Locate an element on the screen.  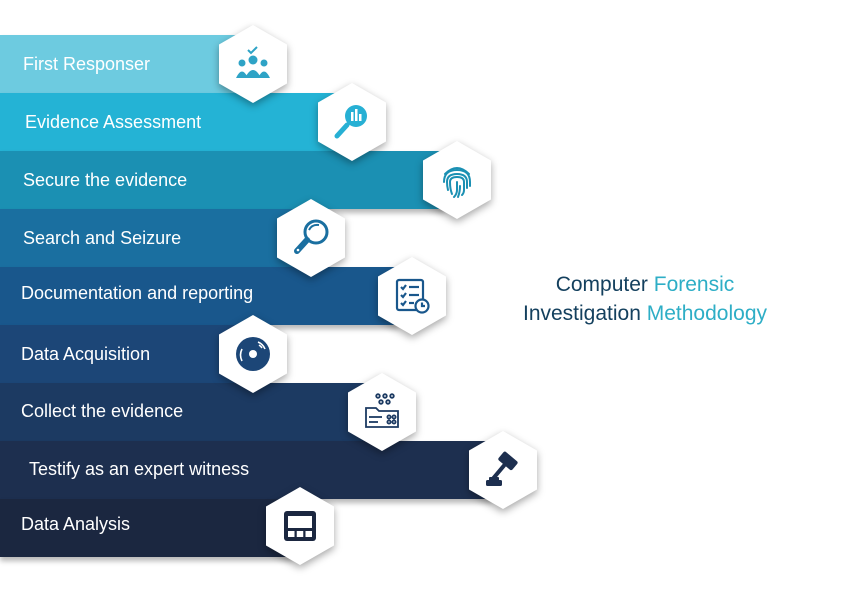
step-band-documentation: Documentation and reporting is located at coordinates (199, 296).